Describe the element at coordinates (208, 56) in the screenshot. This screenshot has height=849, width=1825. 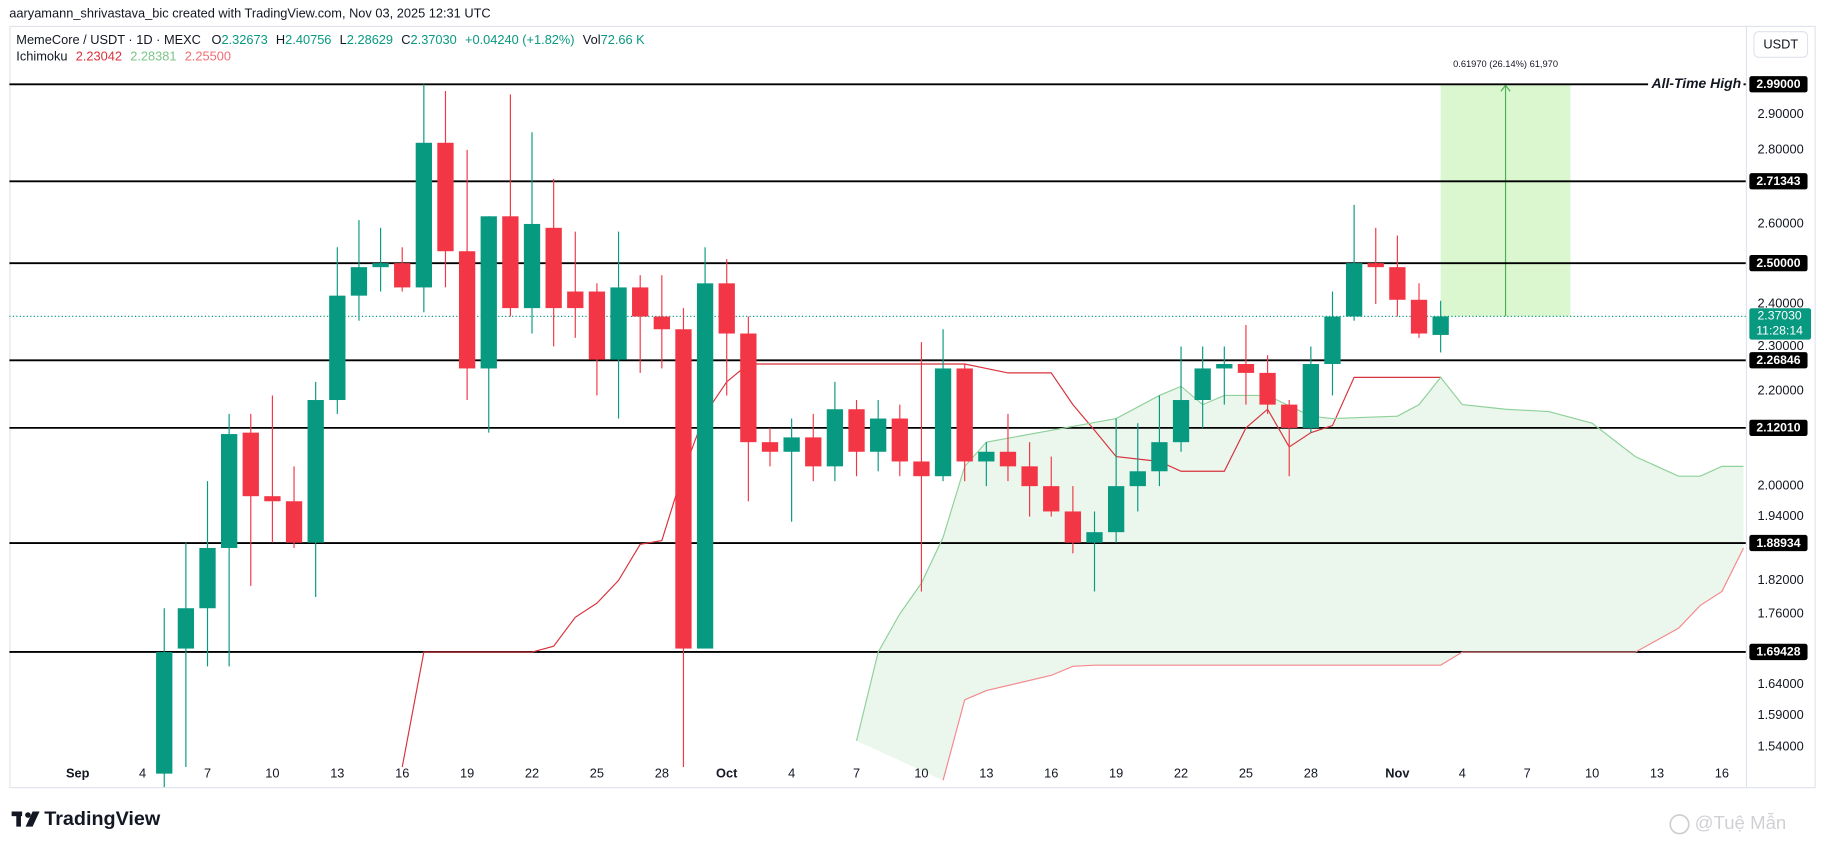
I see `indicator-value: 2.25500` at that location.